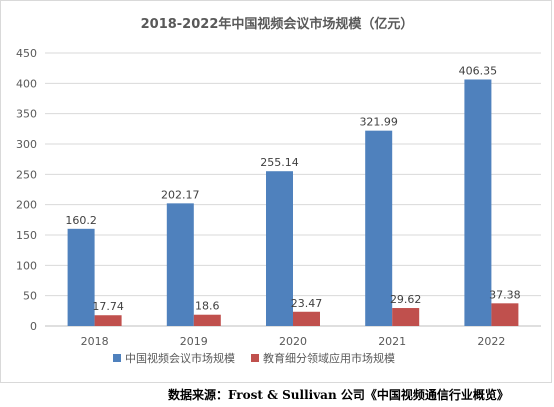  Describe the element at coordinates (491, 341) in the screenshot. I see `x-tick-label: 2022` at that location.